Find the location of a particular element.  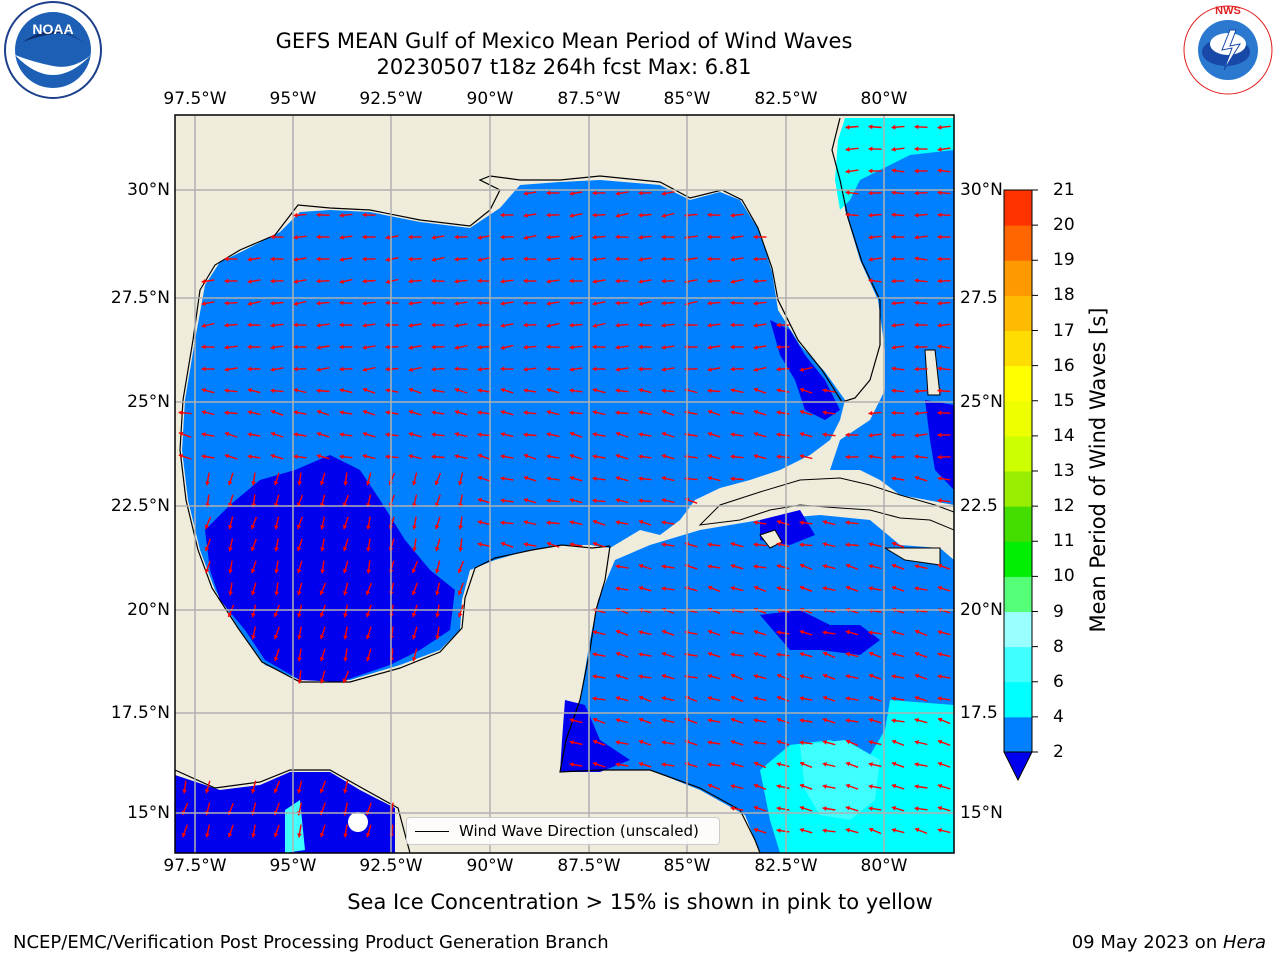

yucatan-low-period is located at coordinates (595, 736).